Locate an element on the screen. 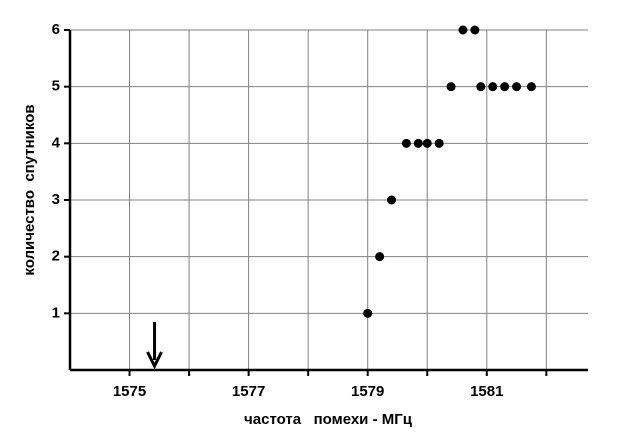 The height and width of the screenshot is (439, 639). y-tick-label: 1 is located at coordinates (56, 312).